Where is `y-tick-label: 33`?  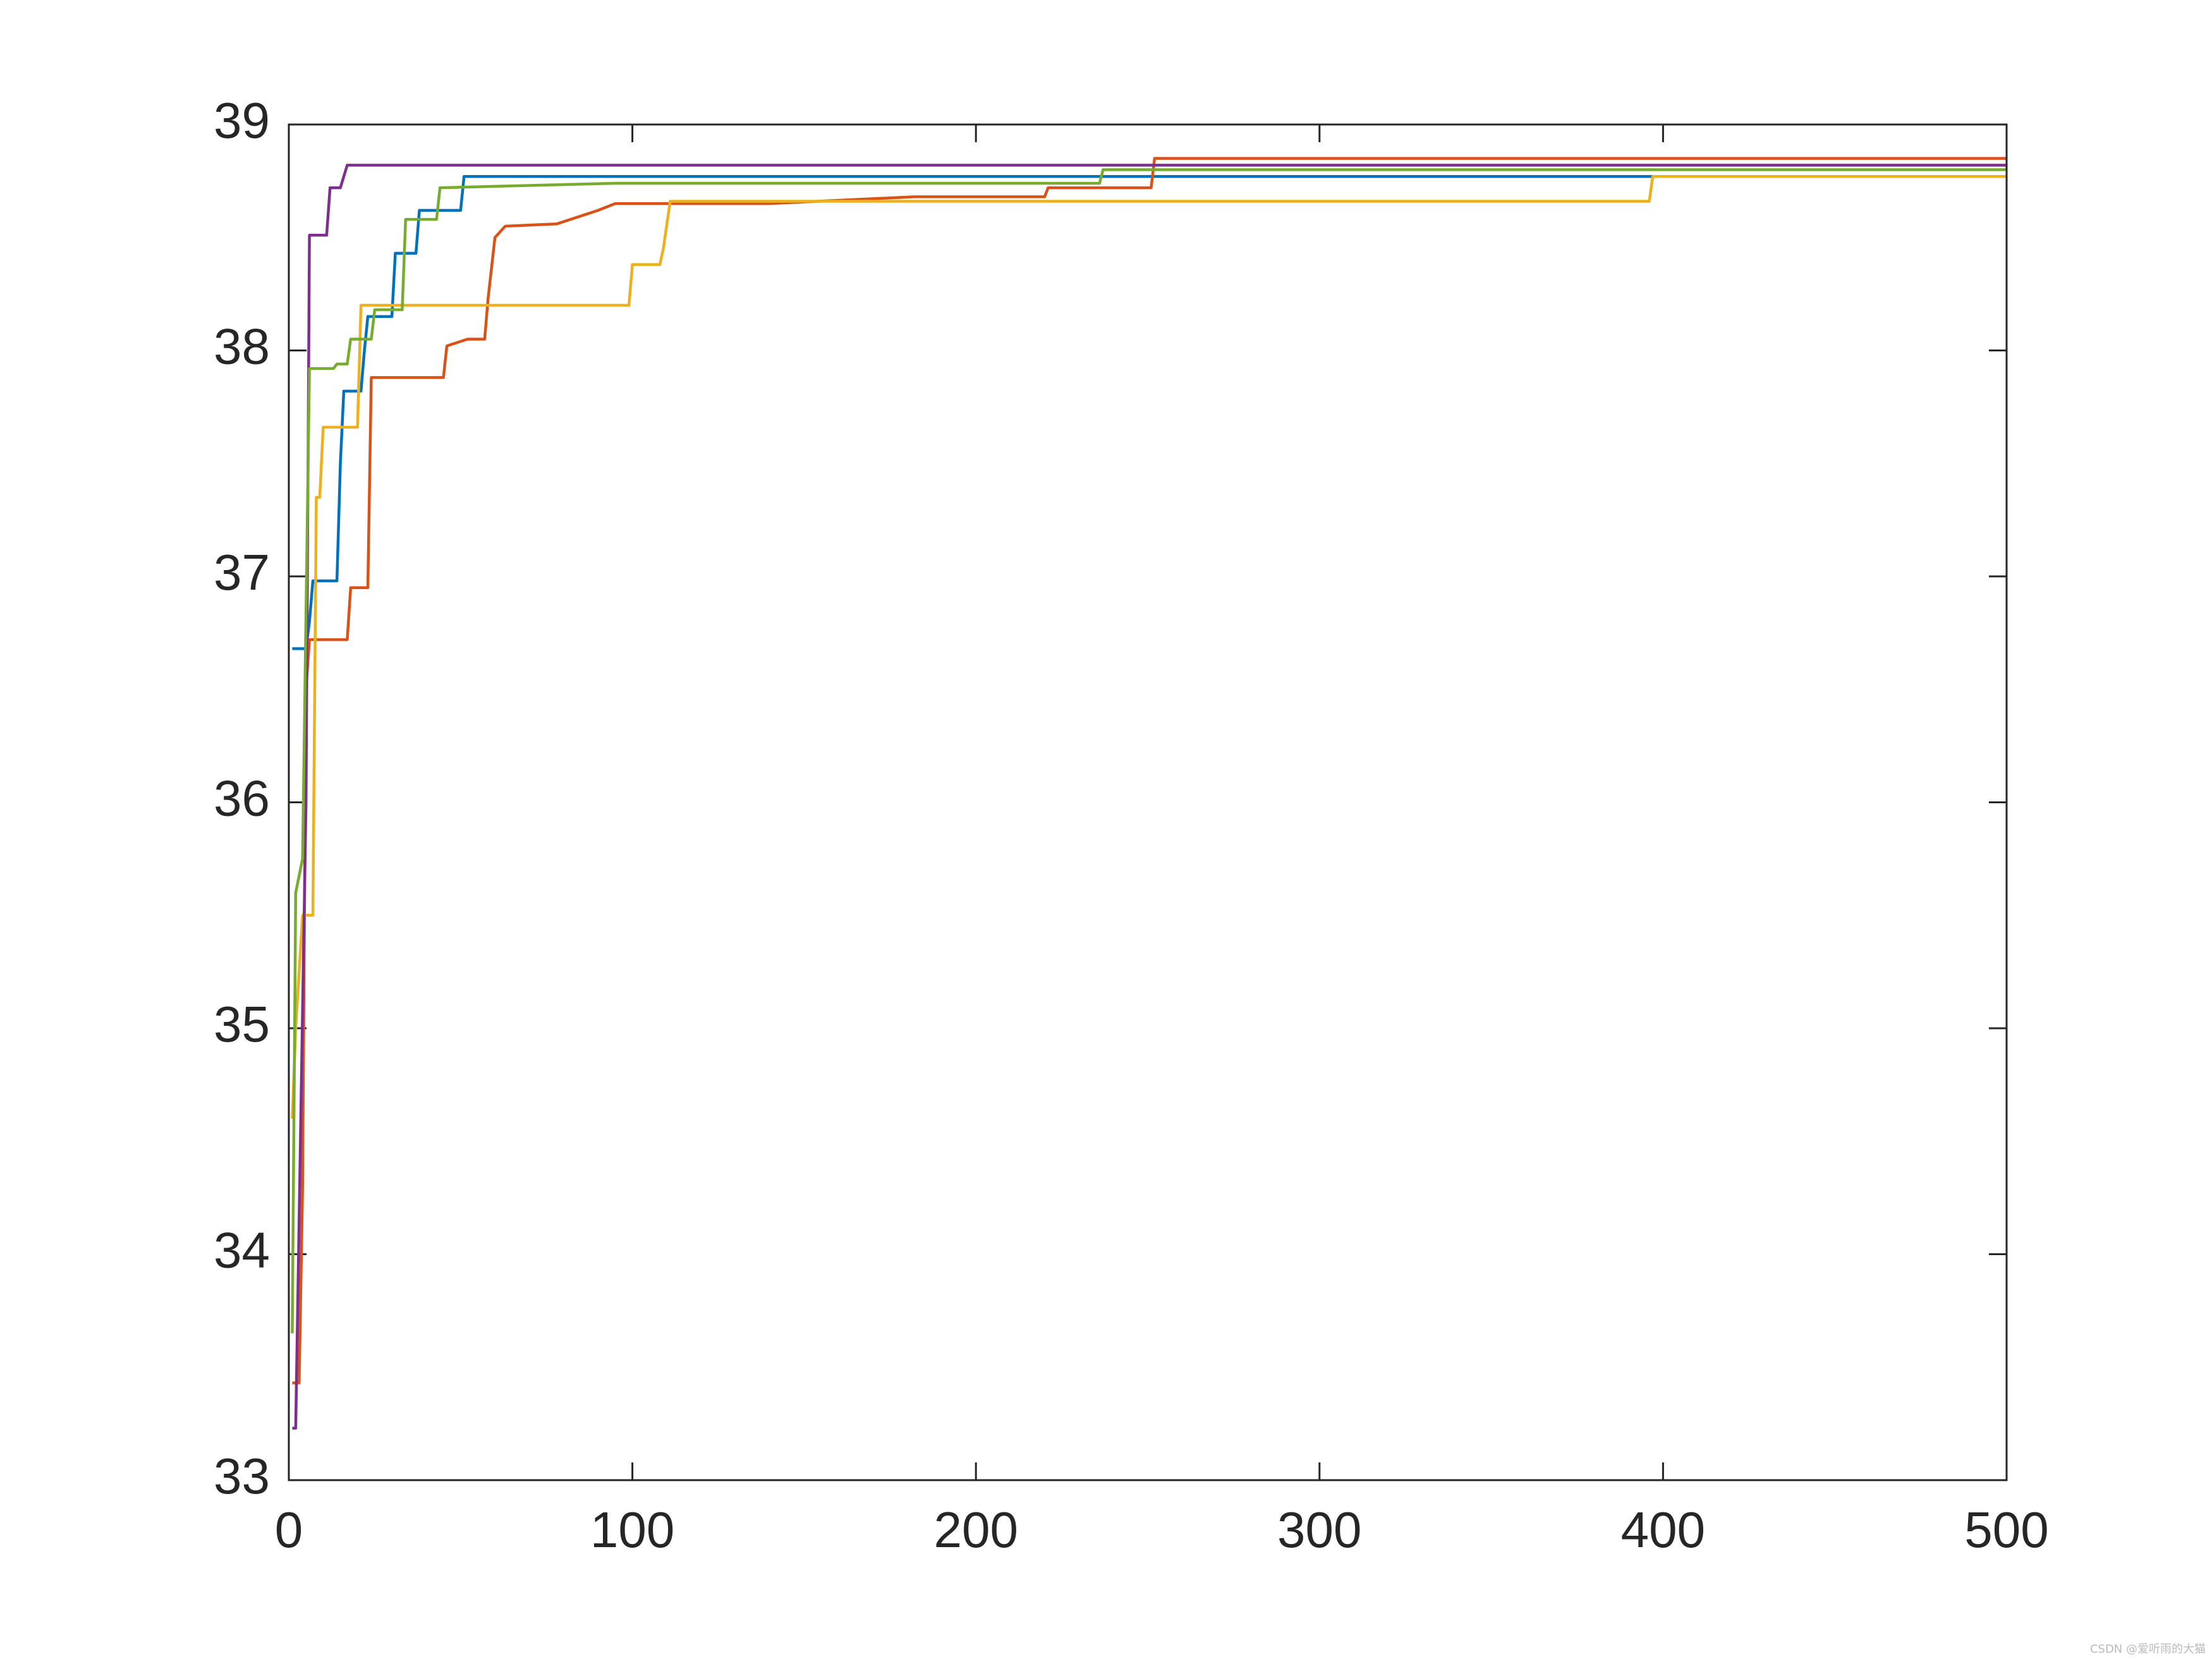
y-tick-label: 33 is located at coordinates (242, 1476).